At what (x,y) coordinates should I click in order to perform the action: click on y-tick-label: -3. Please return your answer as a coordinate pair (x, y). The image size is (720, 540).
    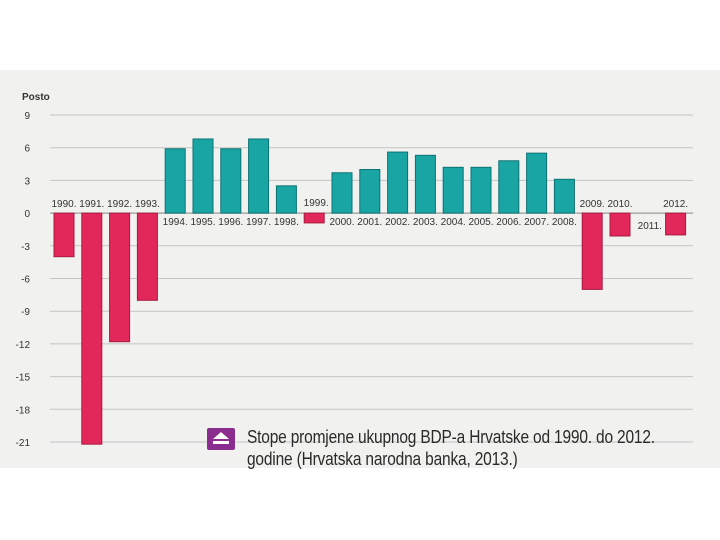
    Looking at the image, I should click on (25, 247).